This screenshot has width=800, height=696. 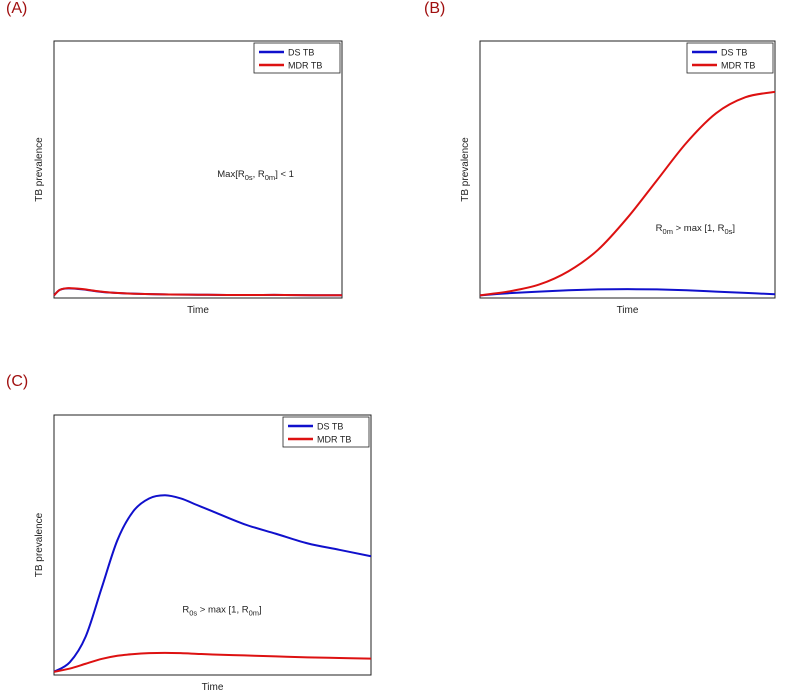 I want to click on panel-label-a: (A), so click(x=17, y=8).